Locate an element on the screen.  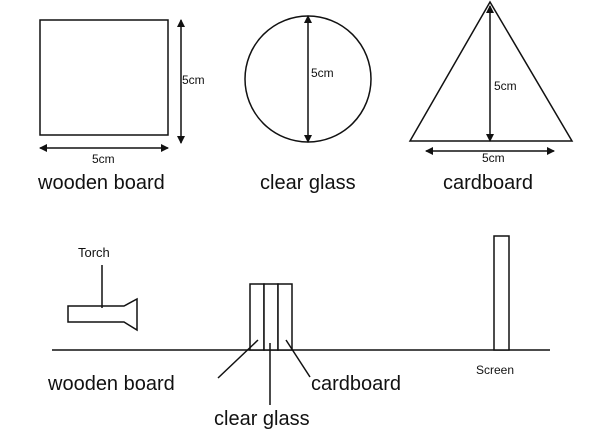
triangle-height-label: 5cm is located at coordinates (505, 86).